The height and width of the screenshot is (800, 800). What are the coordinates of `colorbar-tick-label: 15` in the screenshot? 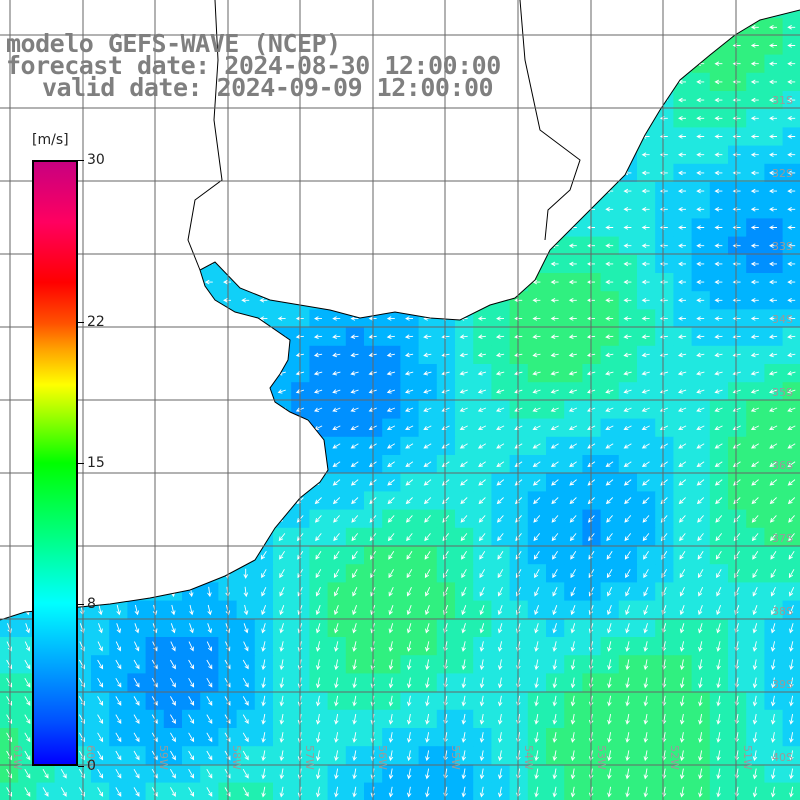 It's located at (96, 463).